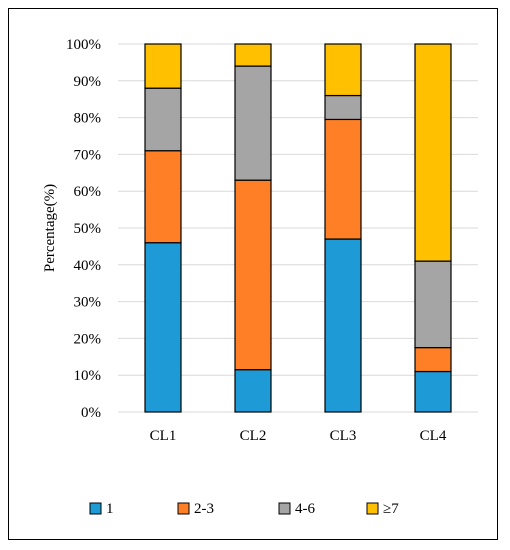 The width and height of the screenshot is (510, 550). I want to click on x-tick-label: CL3, so click(343, 436).